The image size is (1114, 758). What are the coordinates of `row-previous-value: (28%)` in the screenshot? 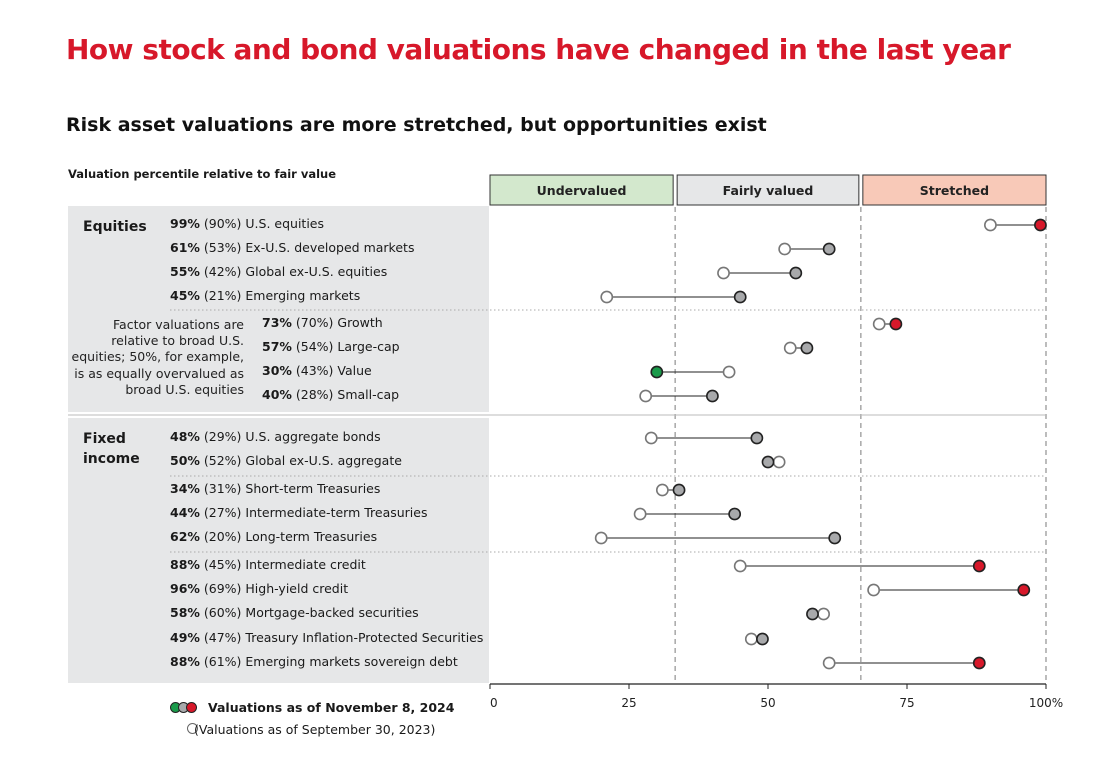 It's located at (314, 394).